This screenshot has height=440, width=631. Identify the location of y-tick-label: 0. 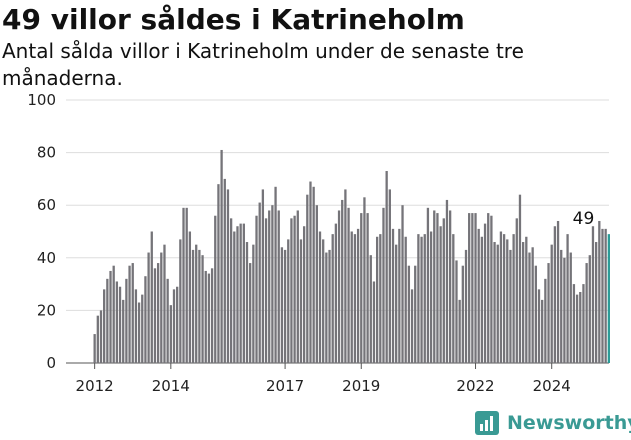
(51, 363).